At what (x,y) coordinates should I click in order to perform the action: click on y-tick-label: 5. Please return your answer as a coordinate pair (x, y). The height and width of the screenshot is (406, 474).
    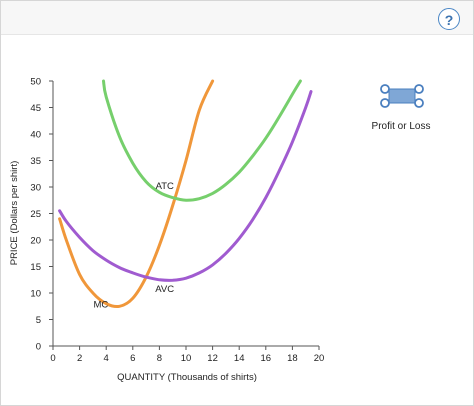
    Looking at the image, I should click on (38, 320).